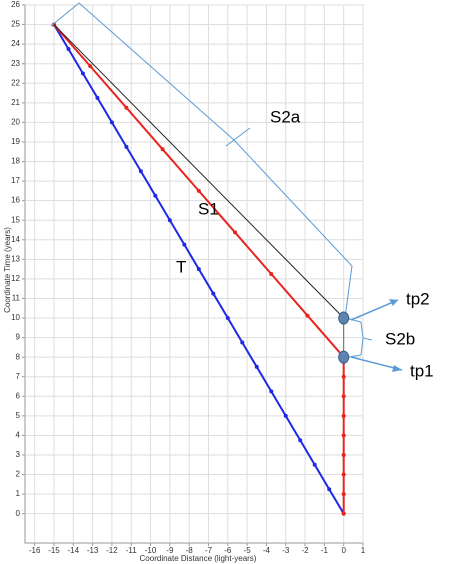 The width and height of the screenshot is (469, 564). I want to click on brace, so click(360, 338).